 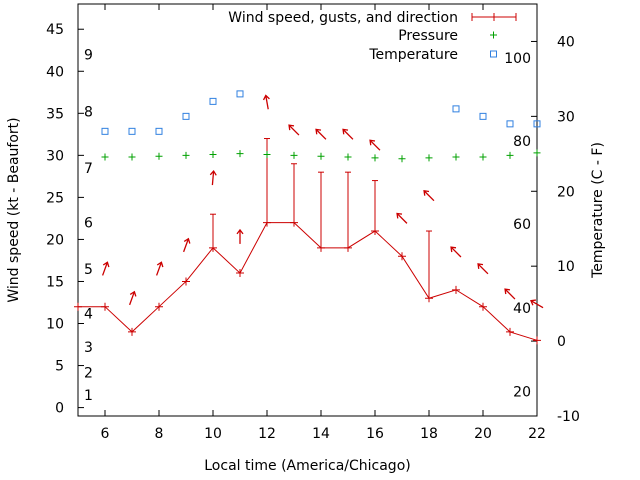 What do you see at coordinates (522, 309) in the screenshot?
I see `fahrenheit-label: 40` at bounding box center [522, 309].